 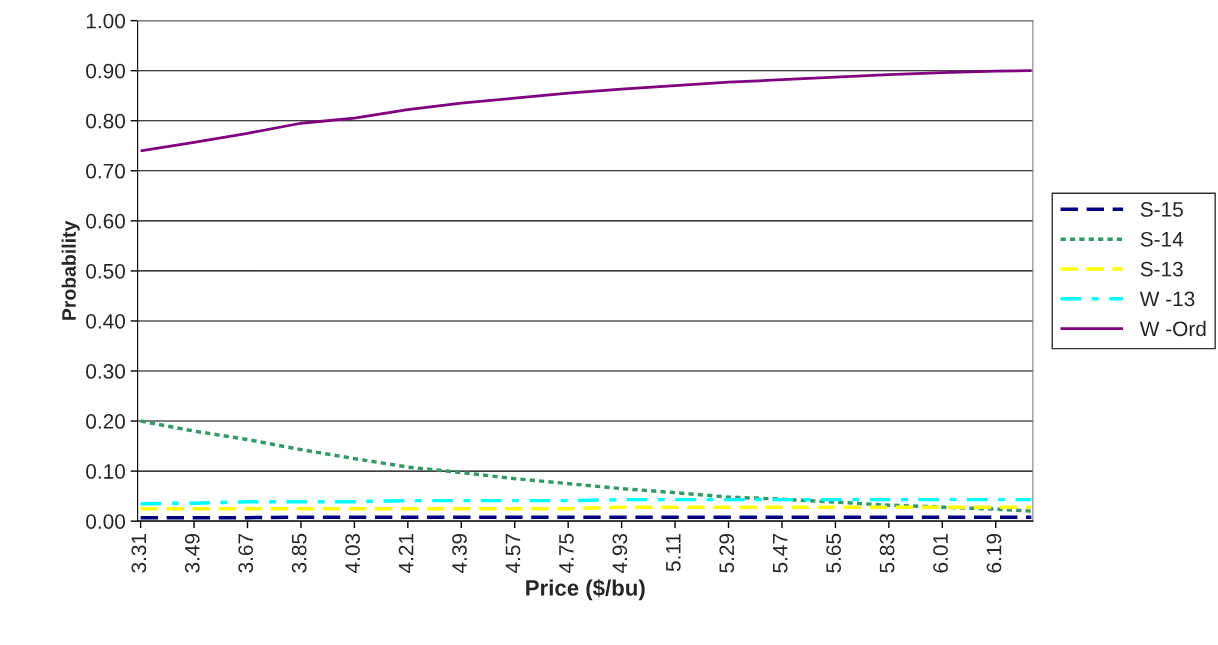 What do you see at coordinates (106, 121) in the screenshot?
I see `y-tick-label: 0.80` at bounding box center [106, 121].